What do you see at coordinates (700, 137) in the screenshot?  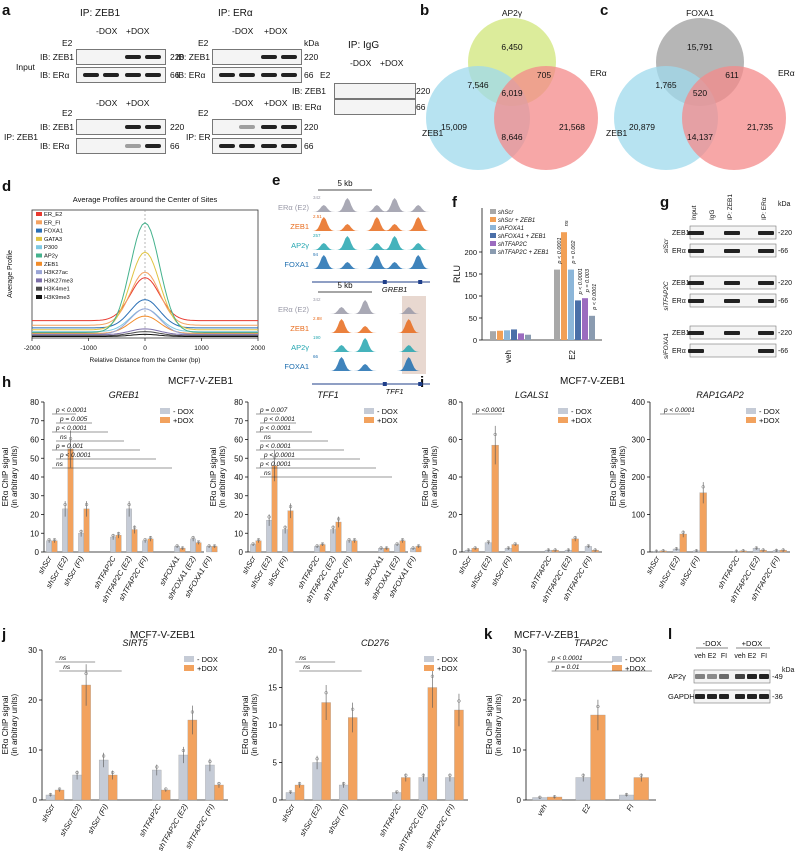 I see `venn-region-left-right: 14,137` at bounding box center [700, 137].